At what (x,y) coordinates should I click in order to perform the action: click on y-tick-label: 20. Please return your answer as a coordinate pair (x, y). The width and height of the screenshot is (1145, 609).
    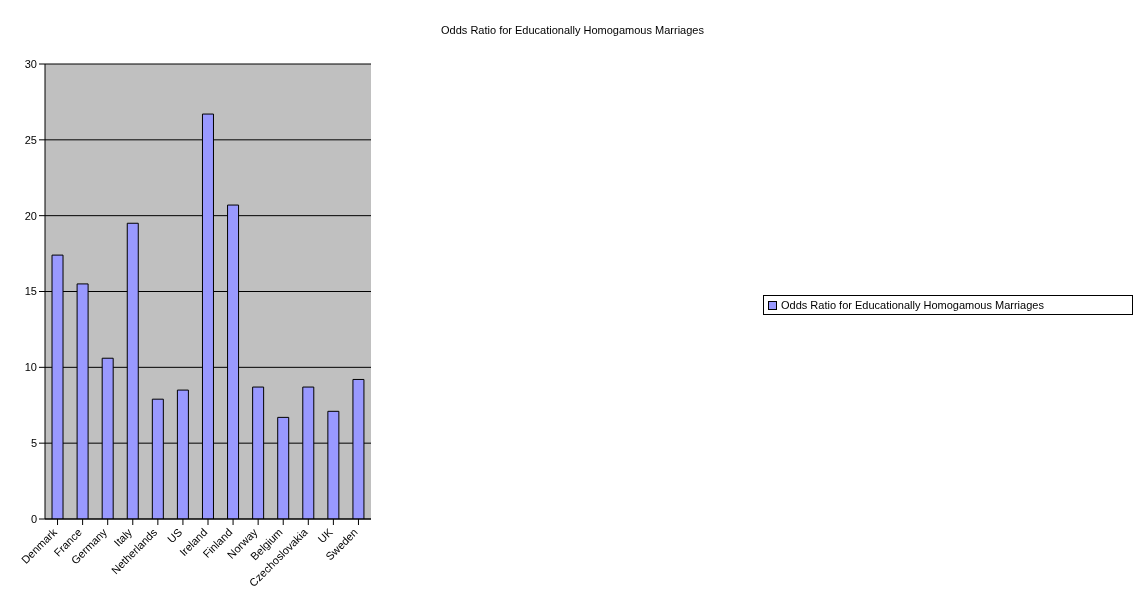
    Looking at the image, I should click on (30, 215).